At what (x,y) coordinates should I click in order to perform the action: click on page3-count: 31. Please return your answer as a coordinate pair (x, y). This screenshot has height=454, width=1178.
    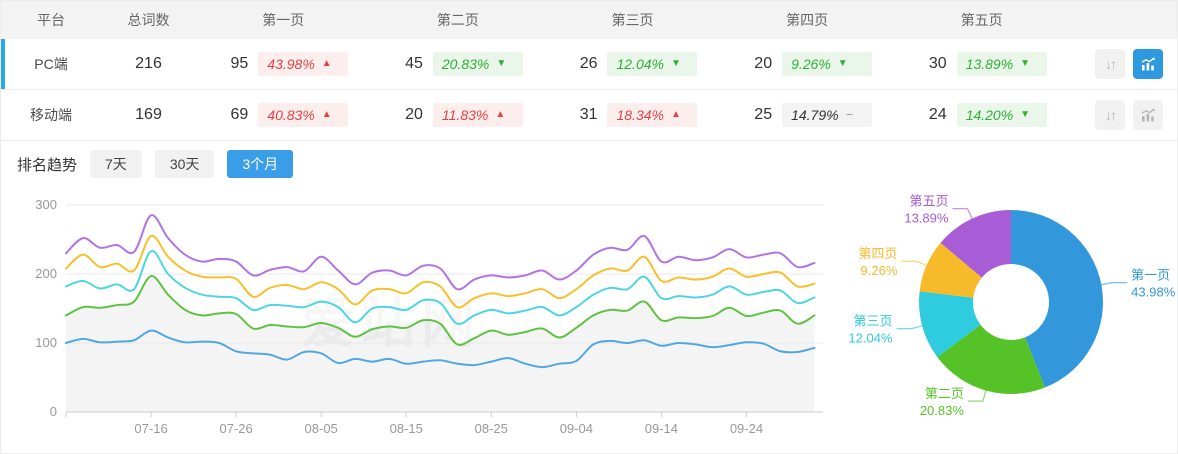
    Looking at the image, I should click on (588, 114).